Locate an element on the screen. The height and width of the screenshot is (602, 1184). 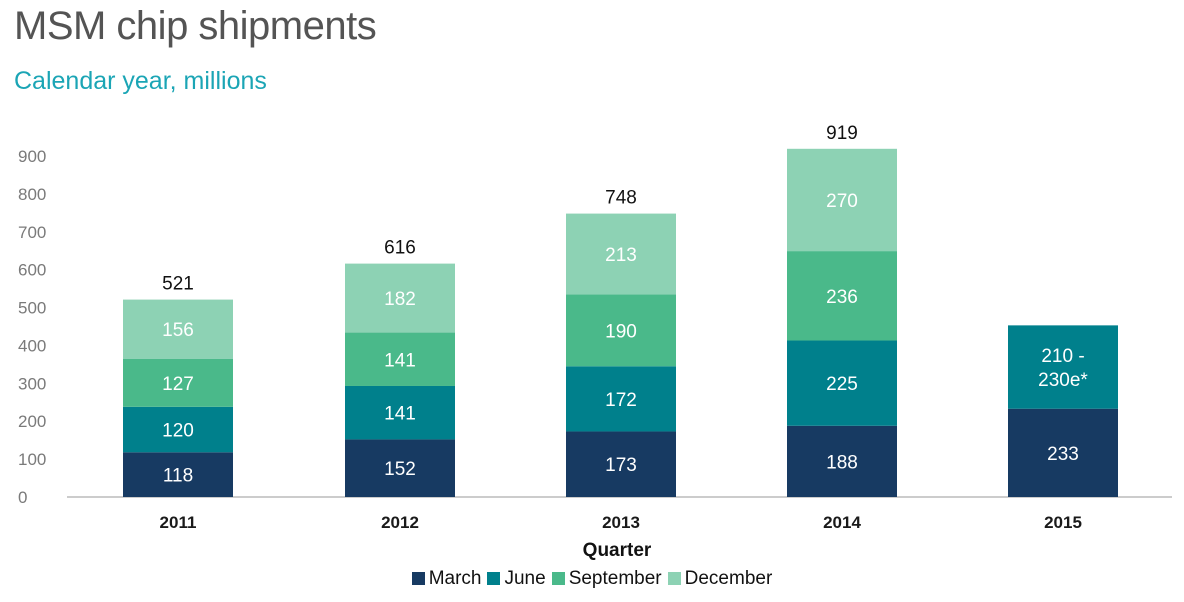
bar-march-2012 is located at coordinates (400, 468).